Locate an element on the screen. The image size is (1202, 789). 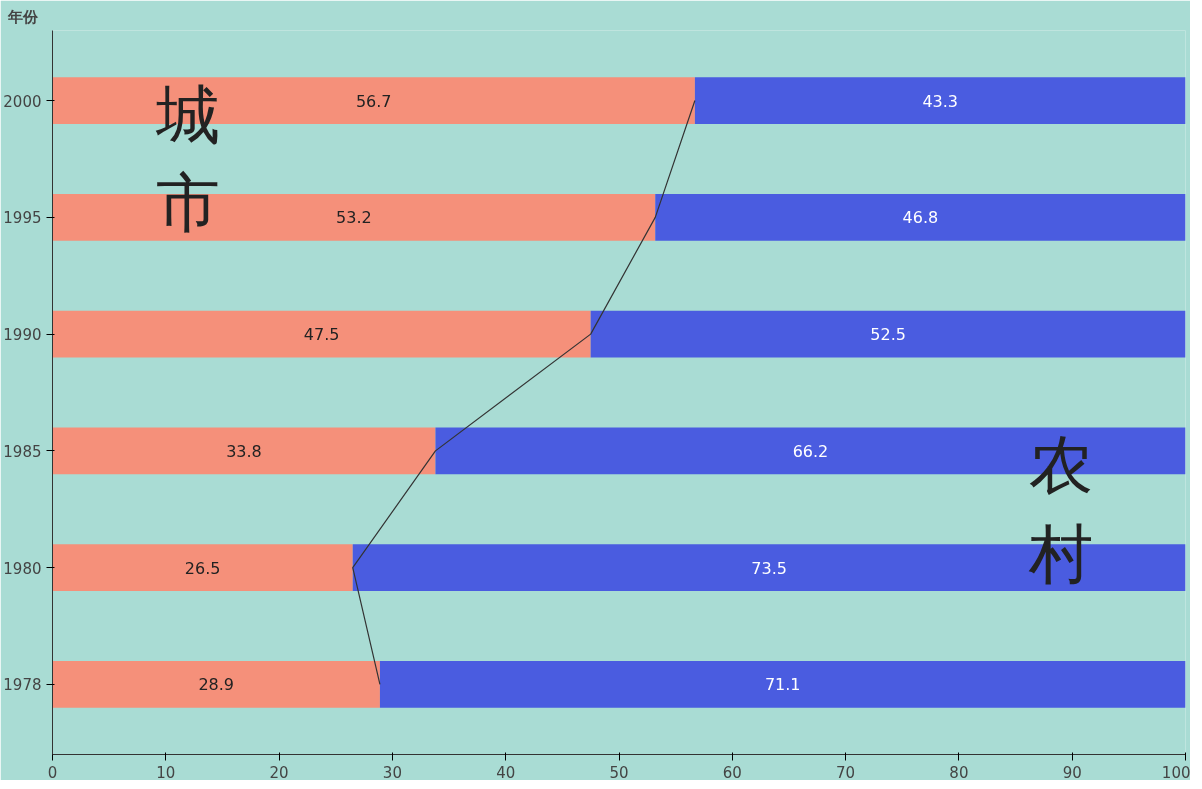
data-label: 71.1 is located at coordinates (782, 685).